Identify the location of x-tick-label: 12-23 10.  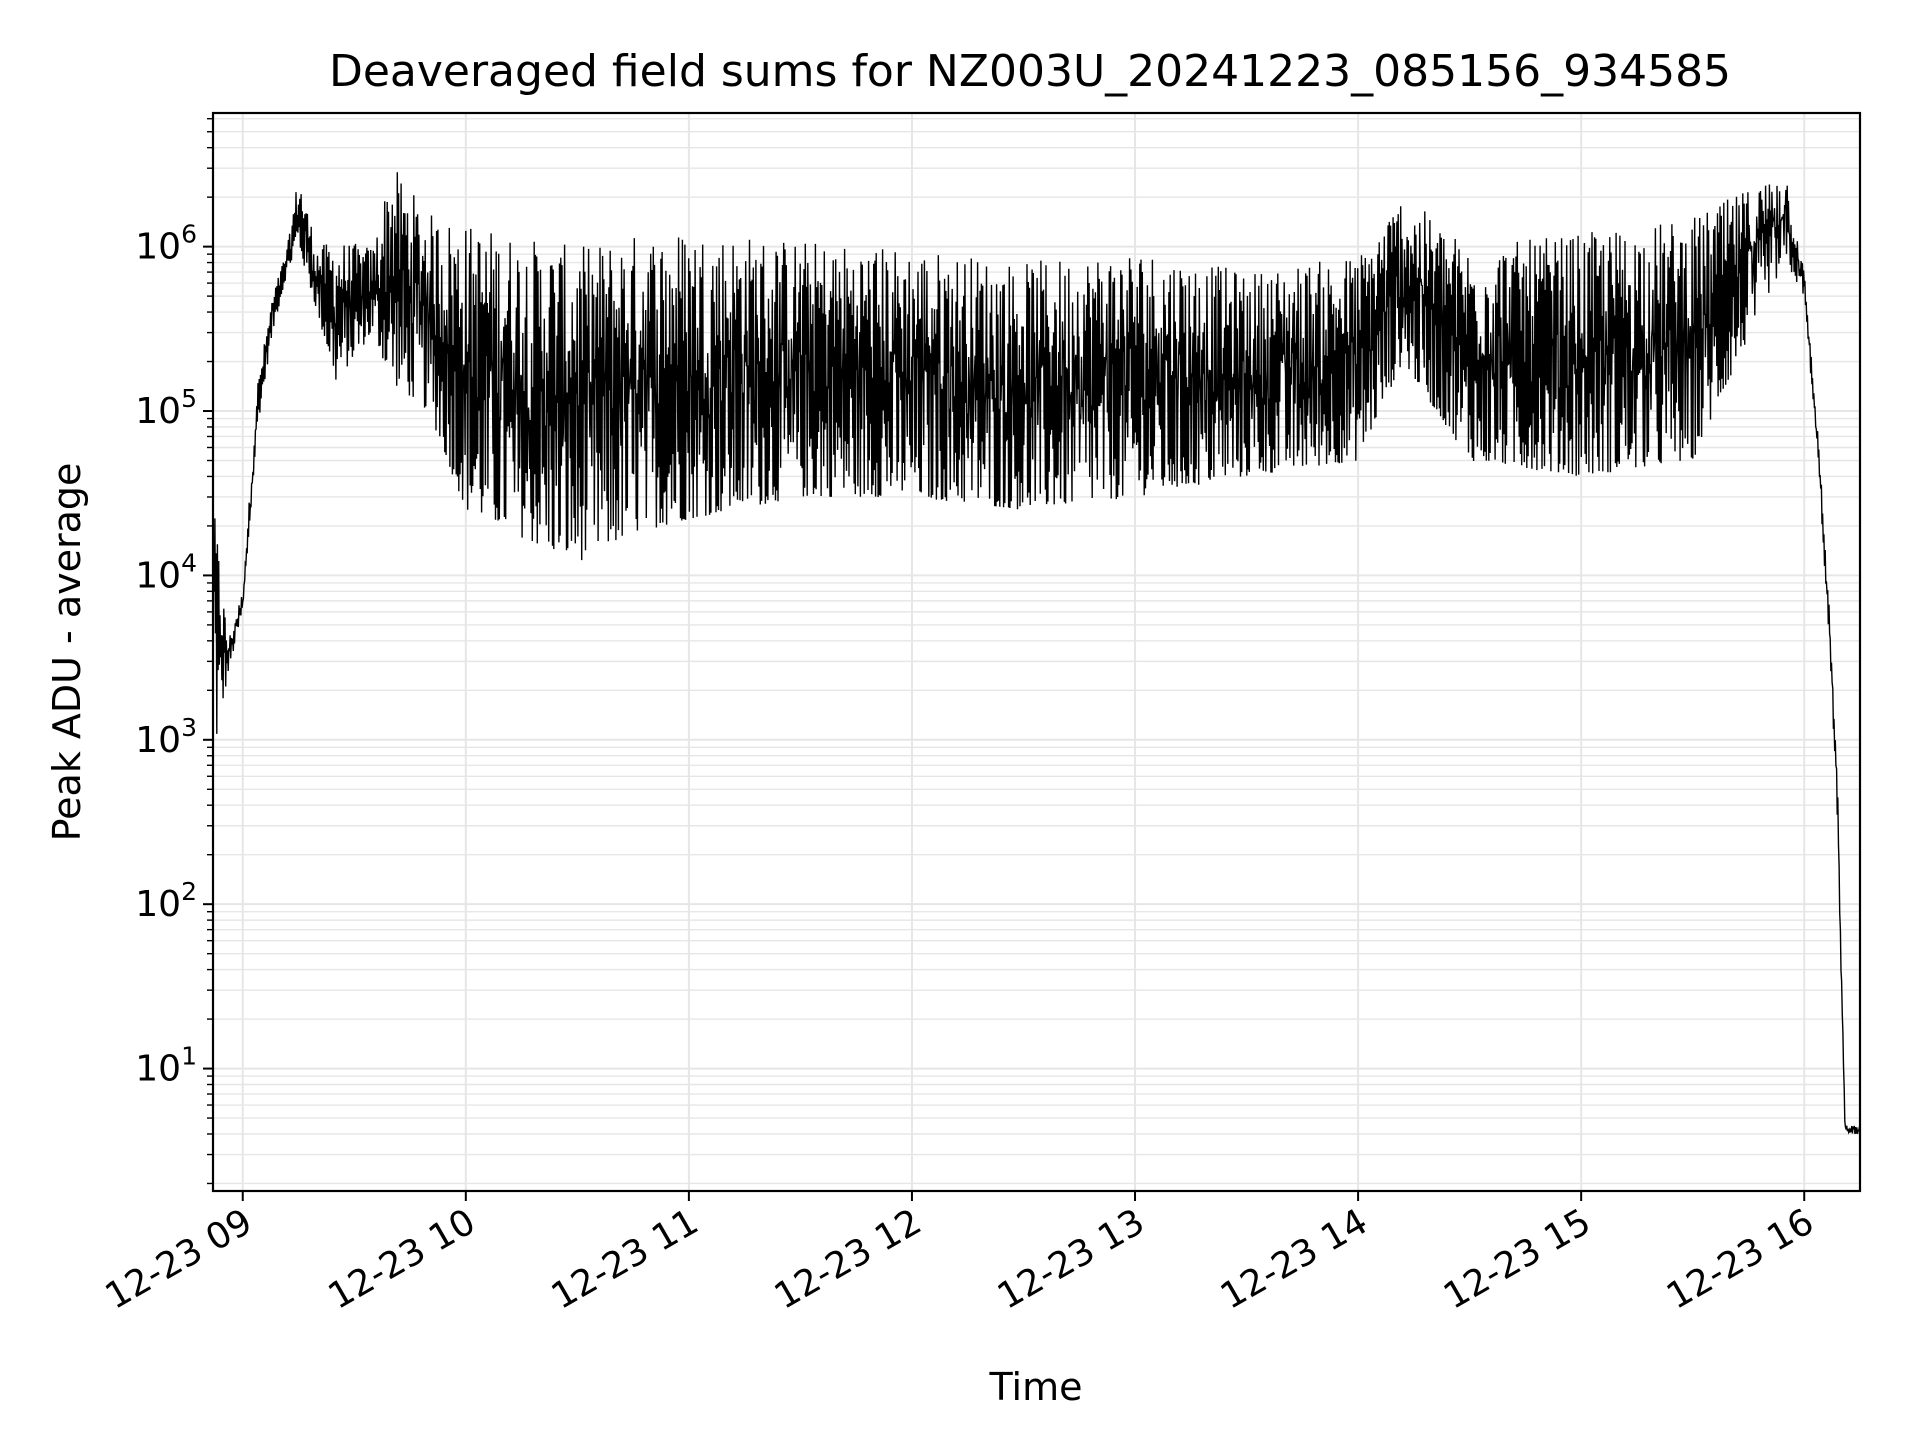
(402, 1259).